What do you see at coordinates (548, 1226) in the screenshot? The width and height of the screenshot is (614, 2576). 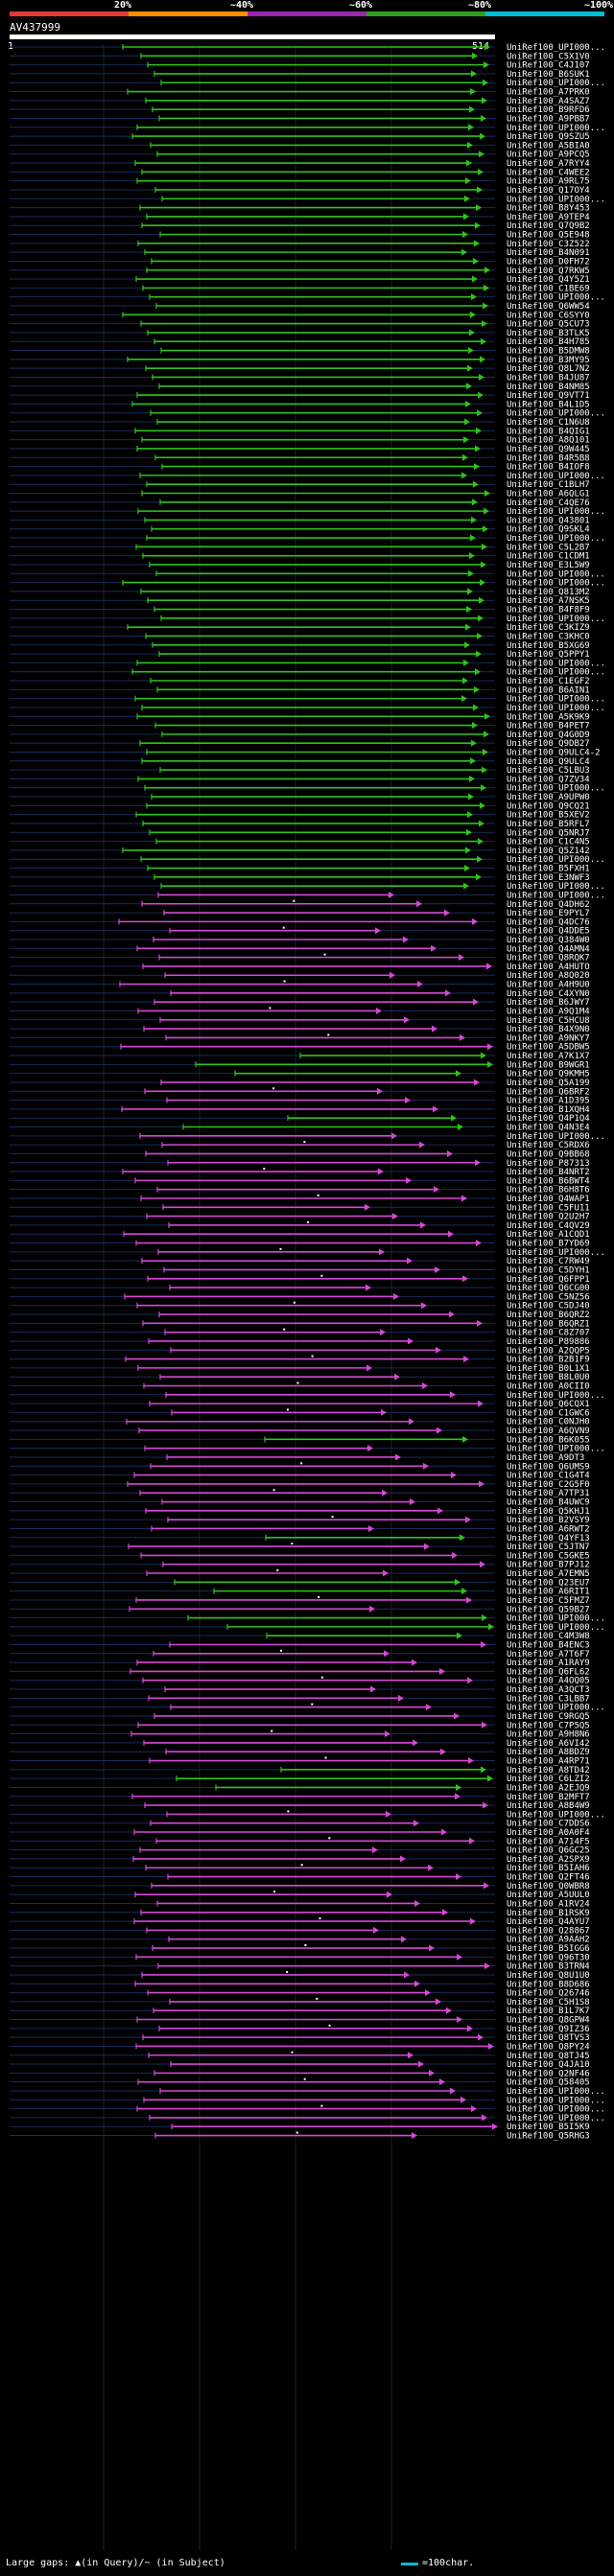 I see `hit-label: UniRef100_C4QV29` at bounding box center [548, 1226].